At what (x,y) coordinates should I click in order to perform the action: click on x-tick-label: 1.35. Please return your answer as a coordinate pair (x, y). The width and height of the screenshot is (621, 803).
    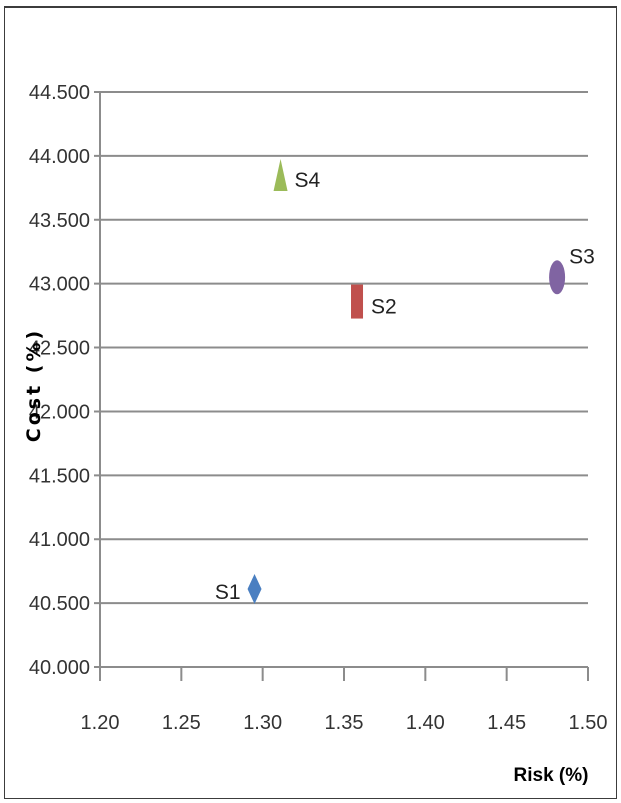
    Looking at the image, I should click on (344, 723).